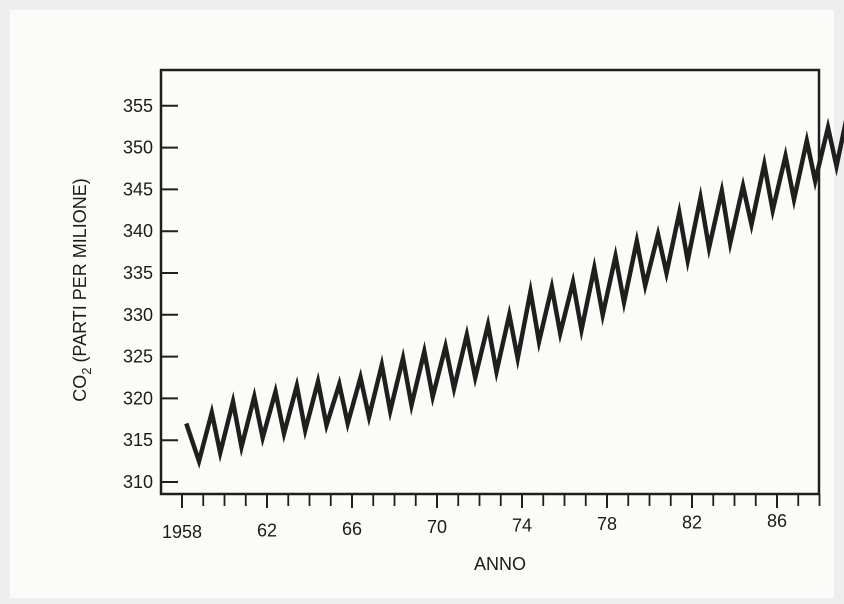  Describe the element at coordinates (138, 106) in the screenshot. I see `y-tick-label: 355` at that location.